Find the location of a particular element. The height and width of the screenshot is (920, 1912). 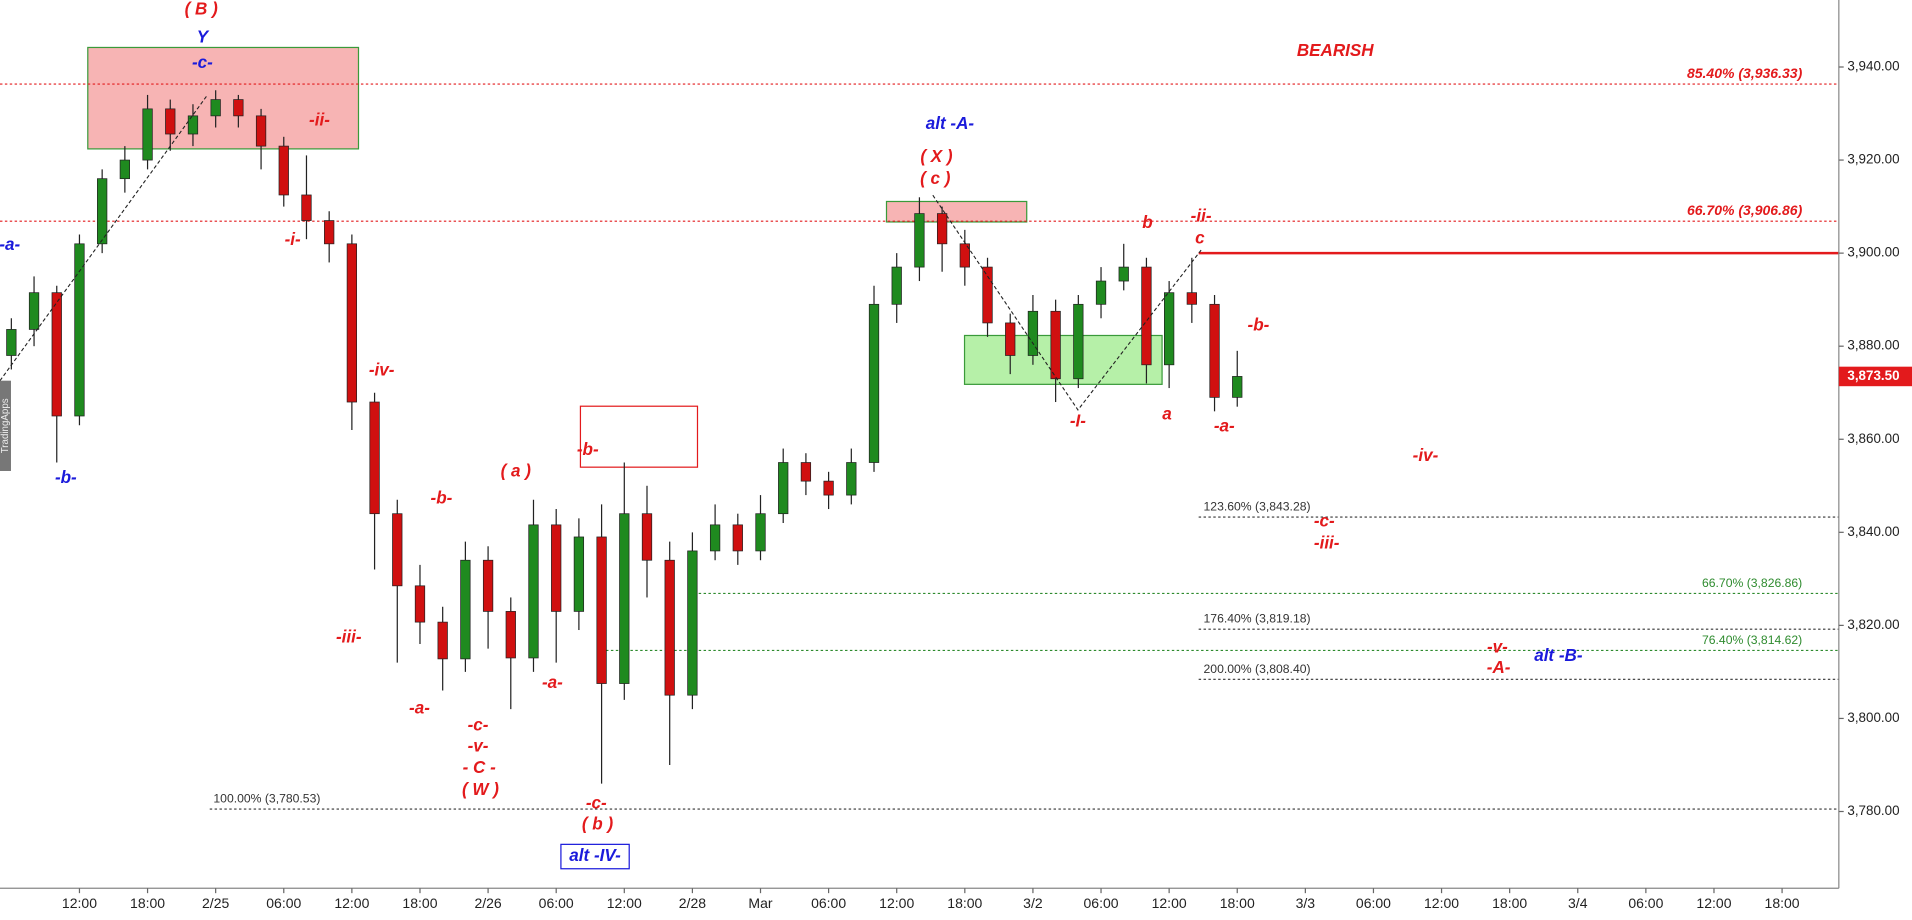

wave-label: b is located at coordinates (1147, 222).